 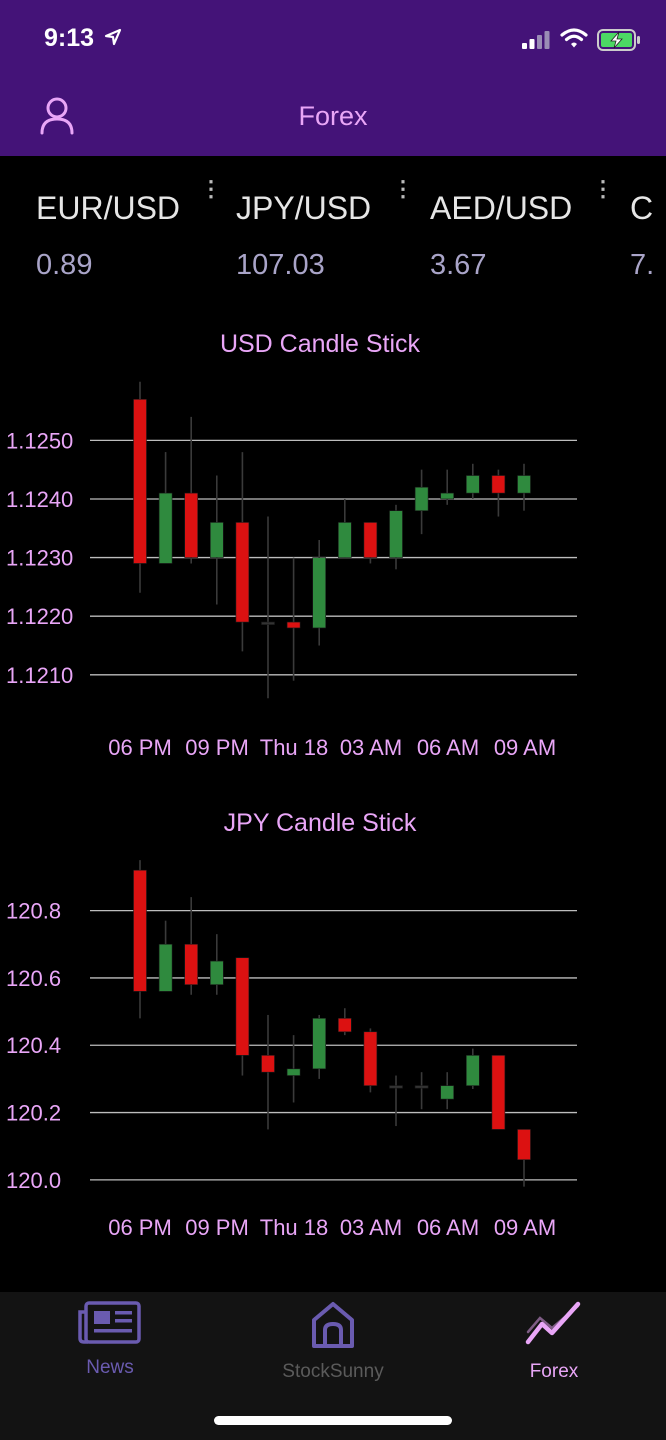 What do you see at coordinates (325, 229) in the screenshot?
I see `ticker-card-jpyusd: JPY/USD 107.03 ⋮` at bounding box center [325, 229].